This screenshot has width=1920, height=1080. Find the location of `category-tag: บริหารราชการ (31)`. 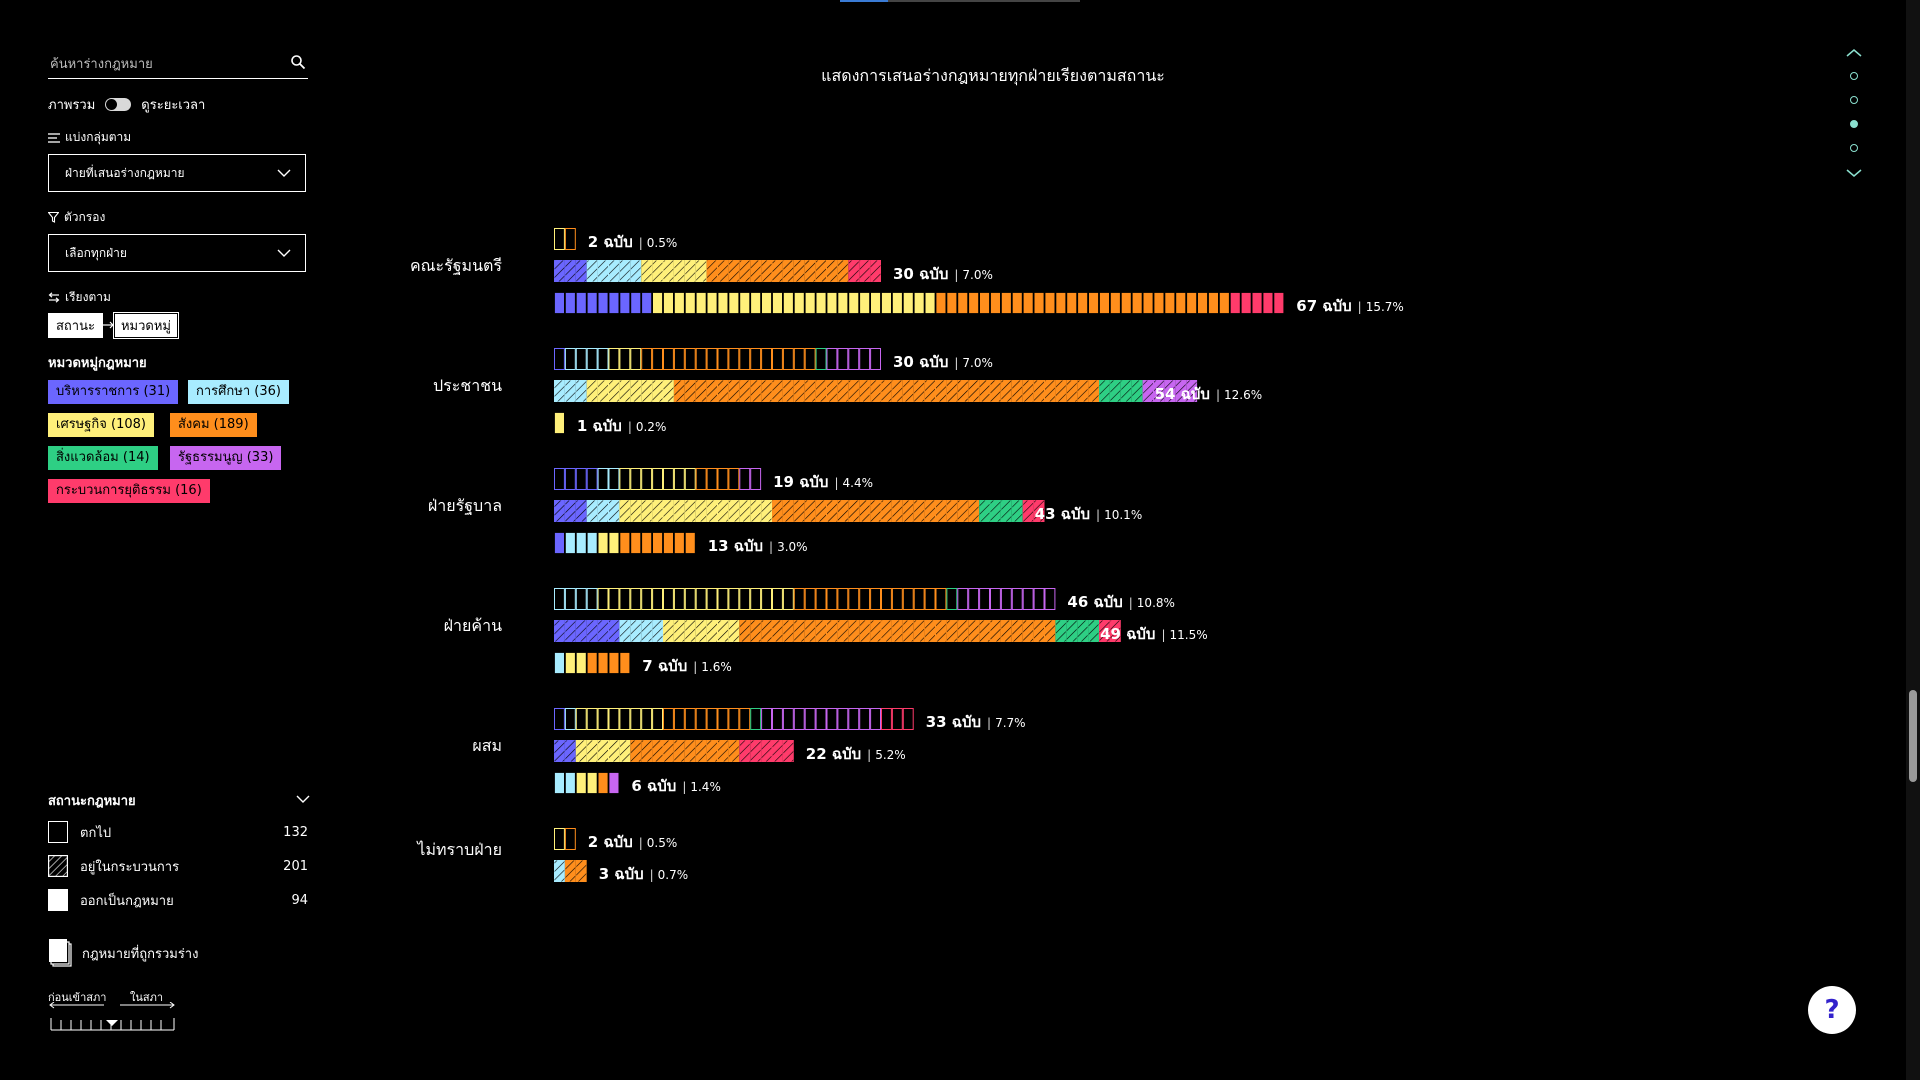

category-tag: บริหารราชการ (31) is located at coordinates (113, 392).